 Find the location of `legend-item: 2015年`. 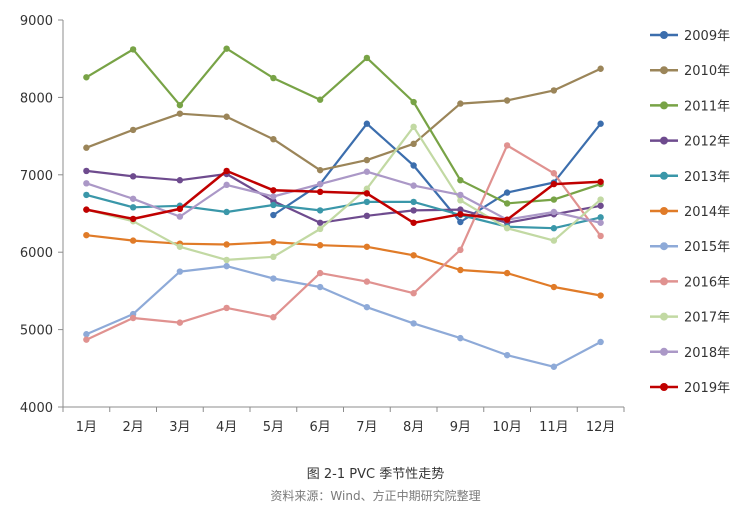

legend-item: 2015年 is located at coordinates (690, 247).